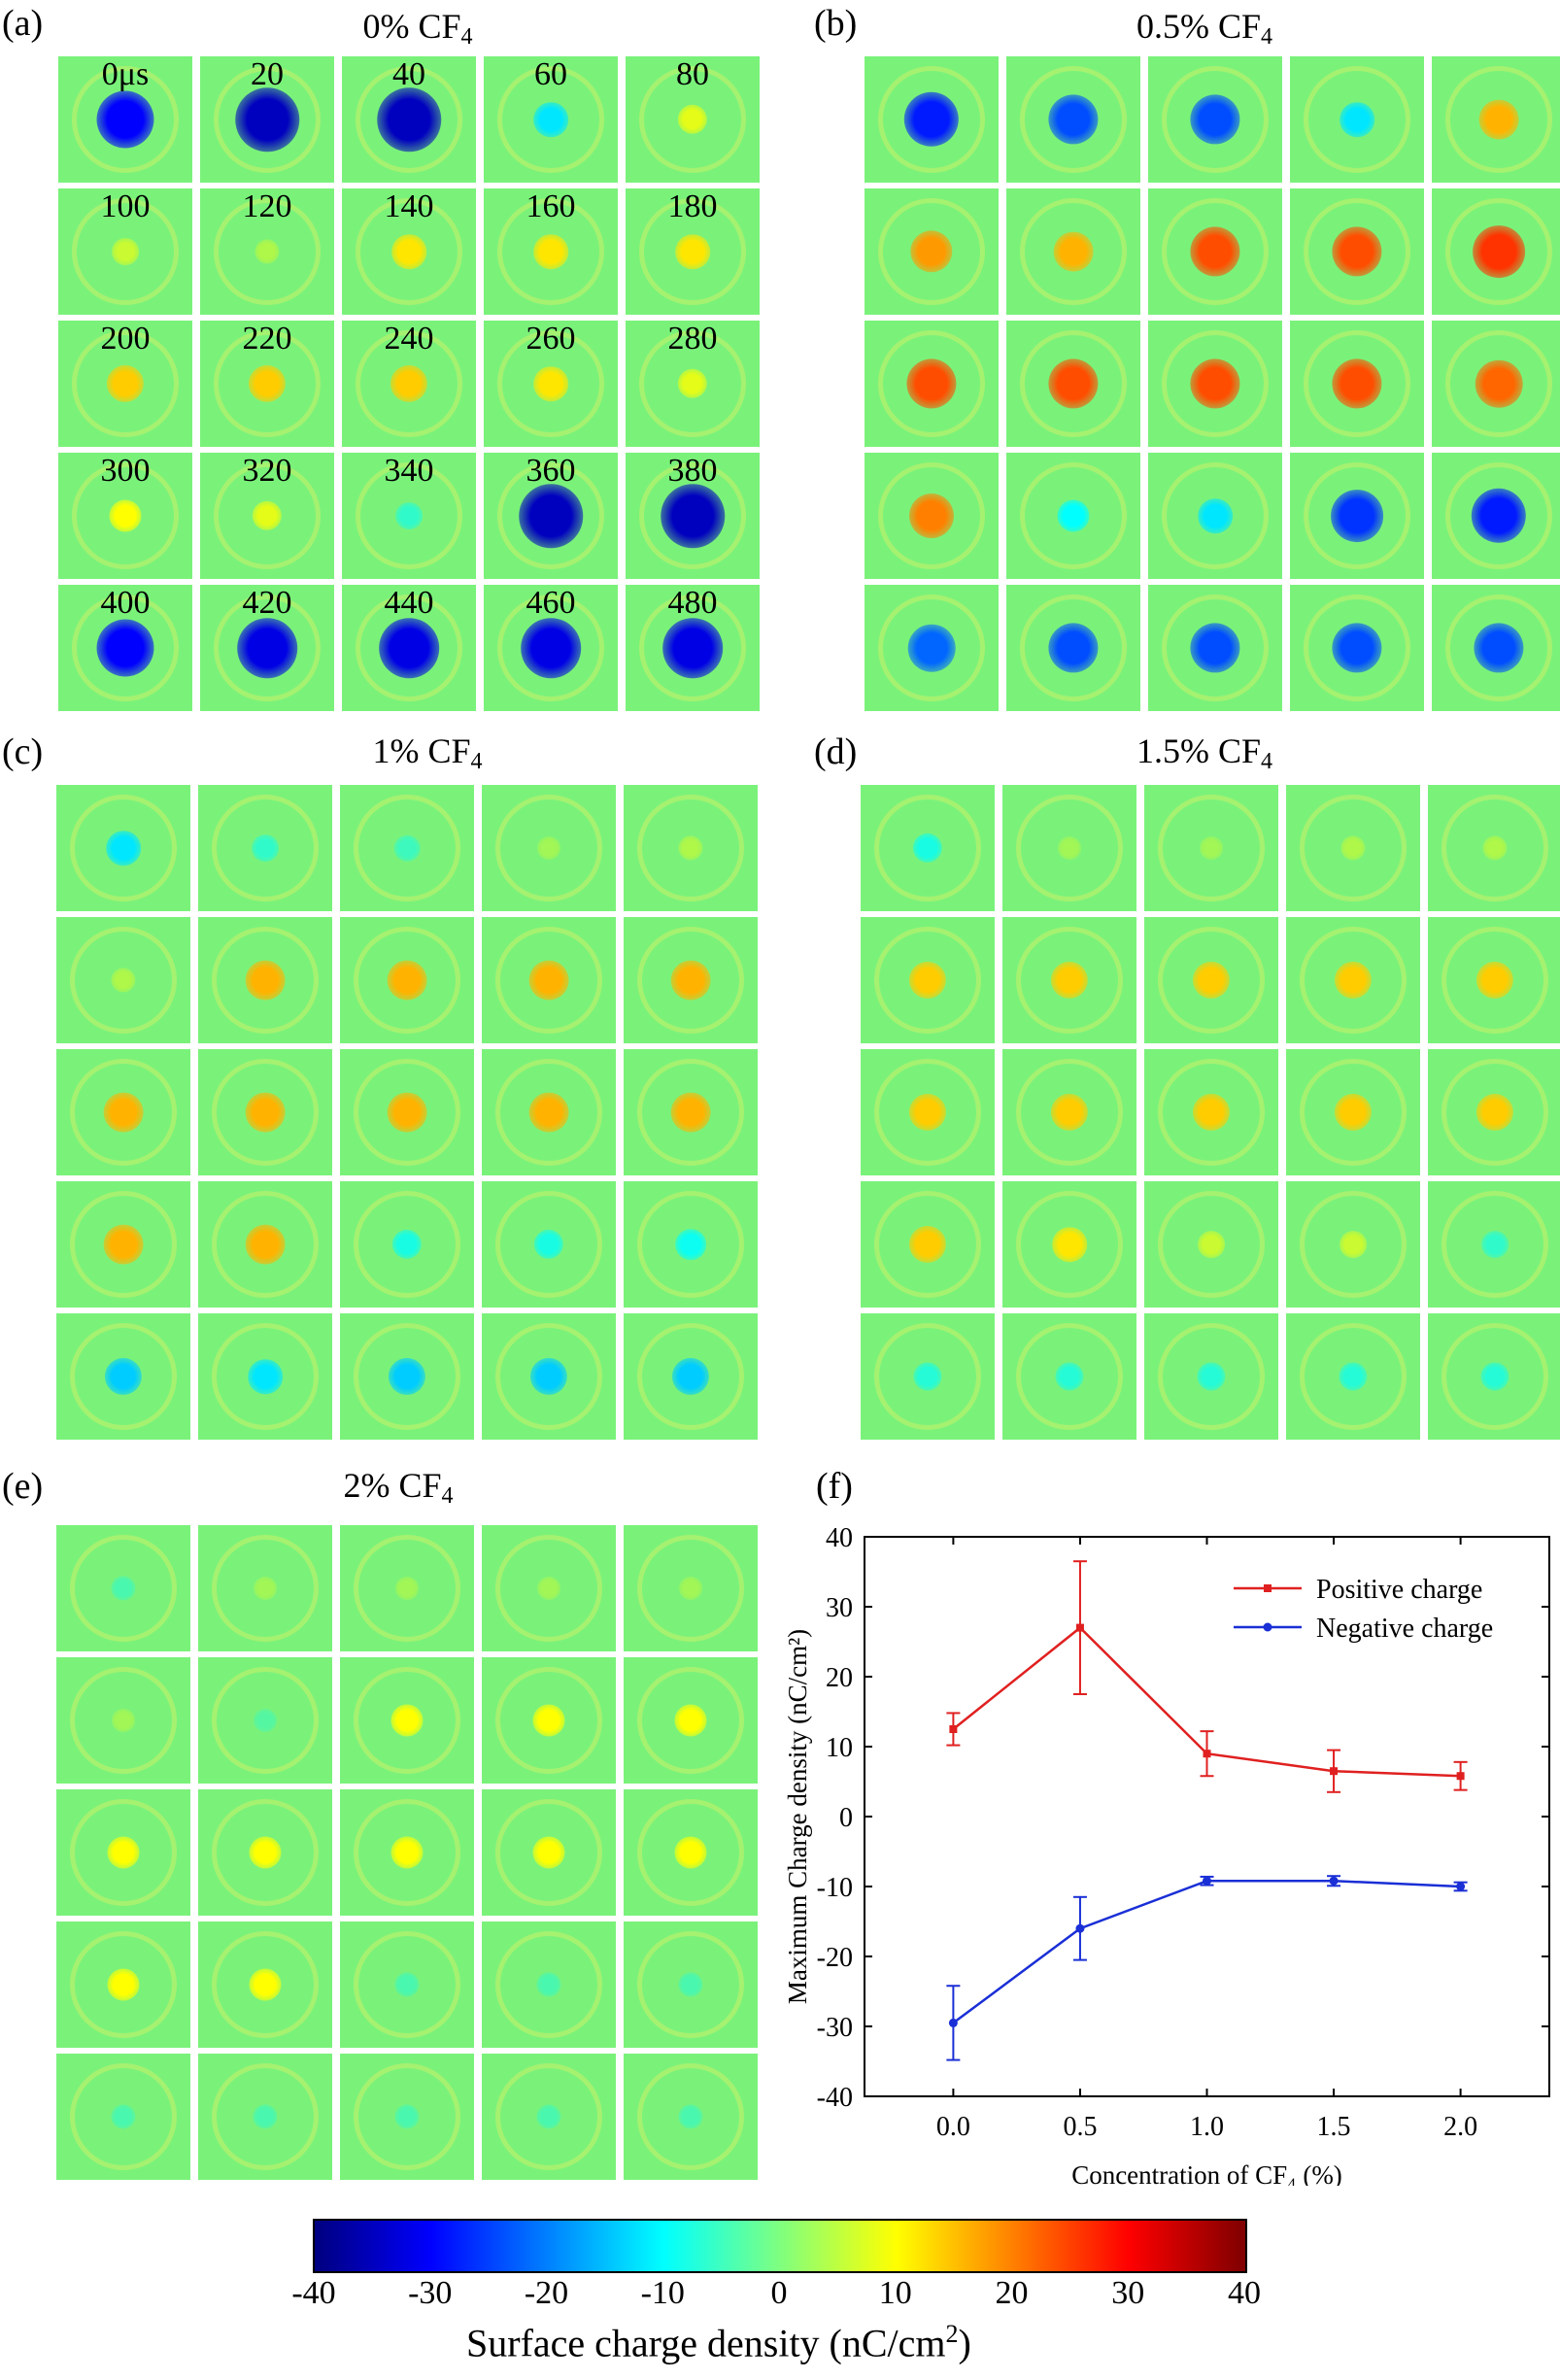 The image size is (1560, 2380). What do you see at coordinates (836, 751) in the screenshot?
I see `panel-letter: (d)` at bounding box center [836, 751].